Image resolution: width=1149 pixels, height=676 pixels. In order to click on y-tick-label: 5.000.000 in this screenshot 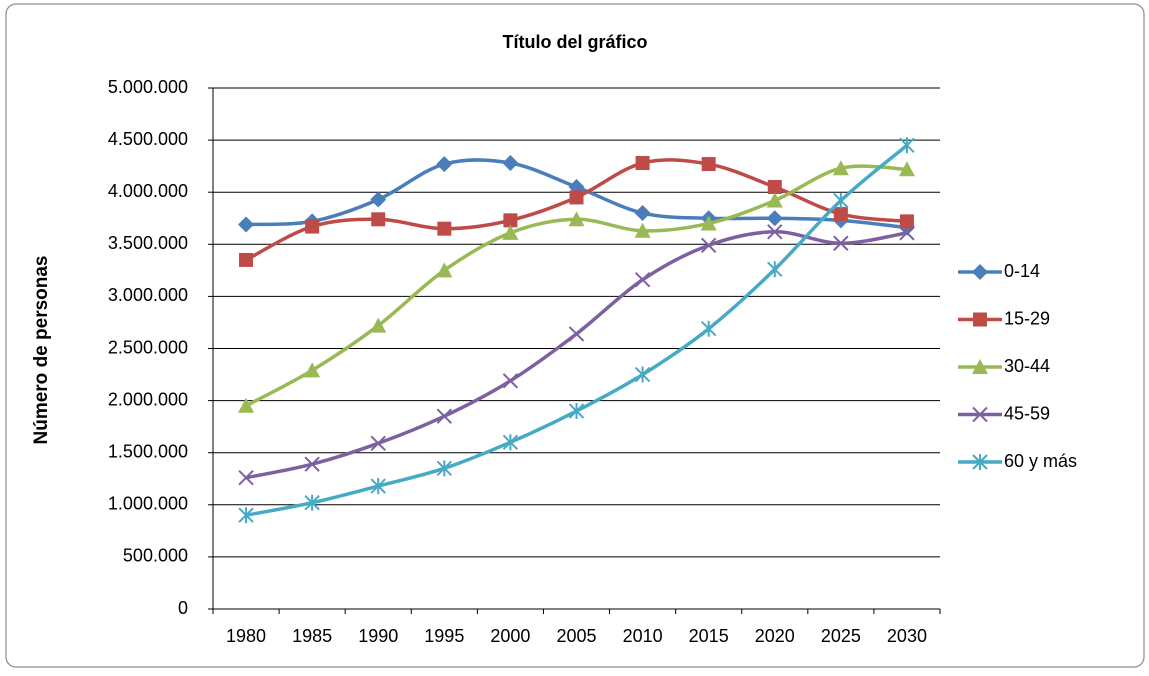, I will do `click(148, 87)`.